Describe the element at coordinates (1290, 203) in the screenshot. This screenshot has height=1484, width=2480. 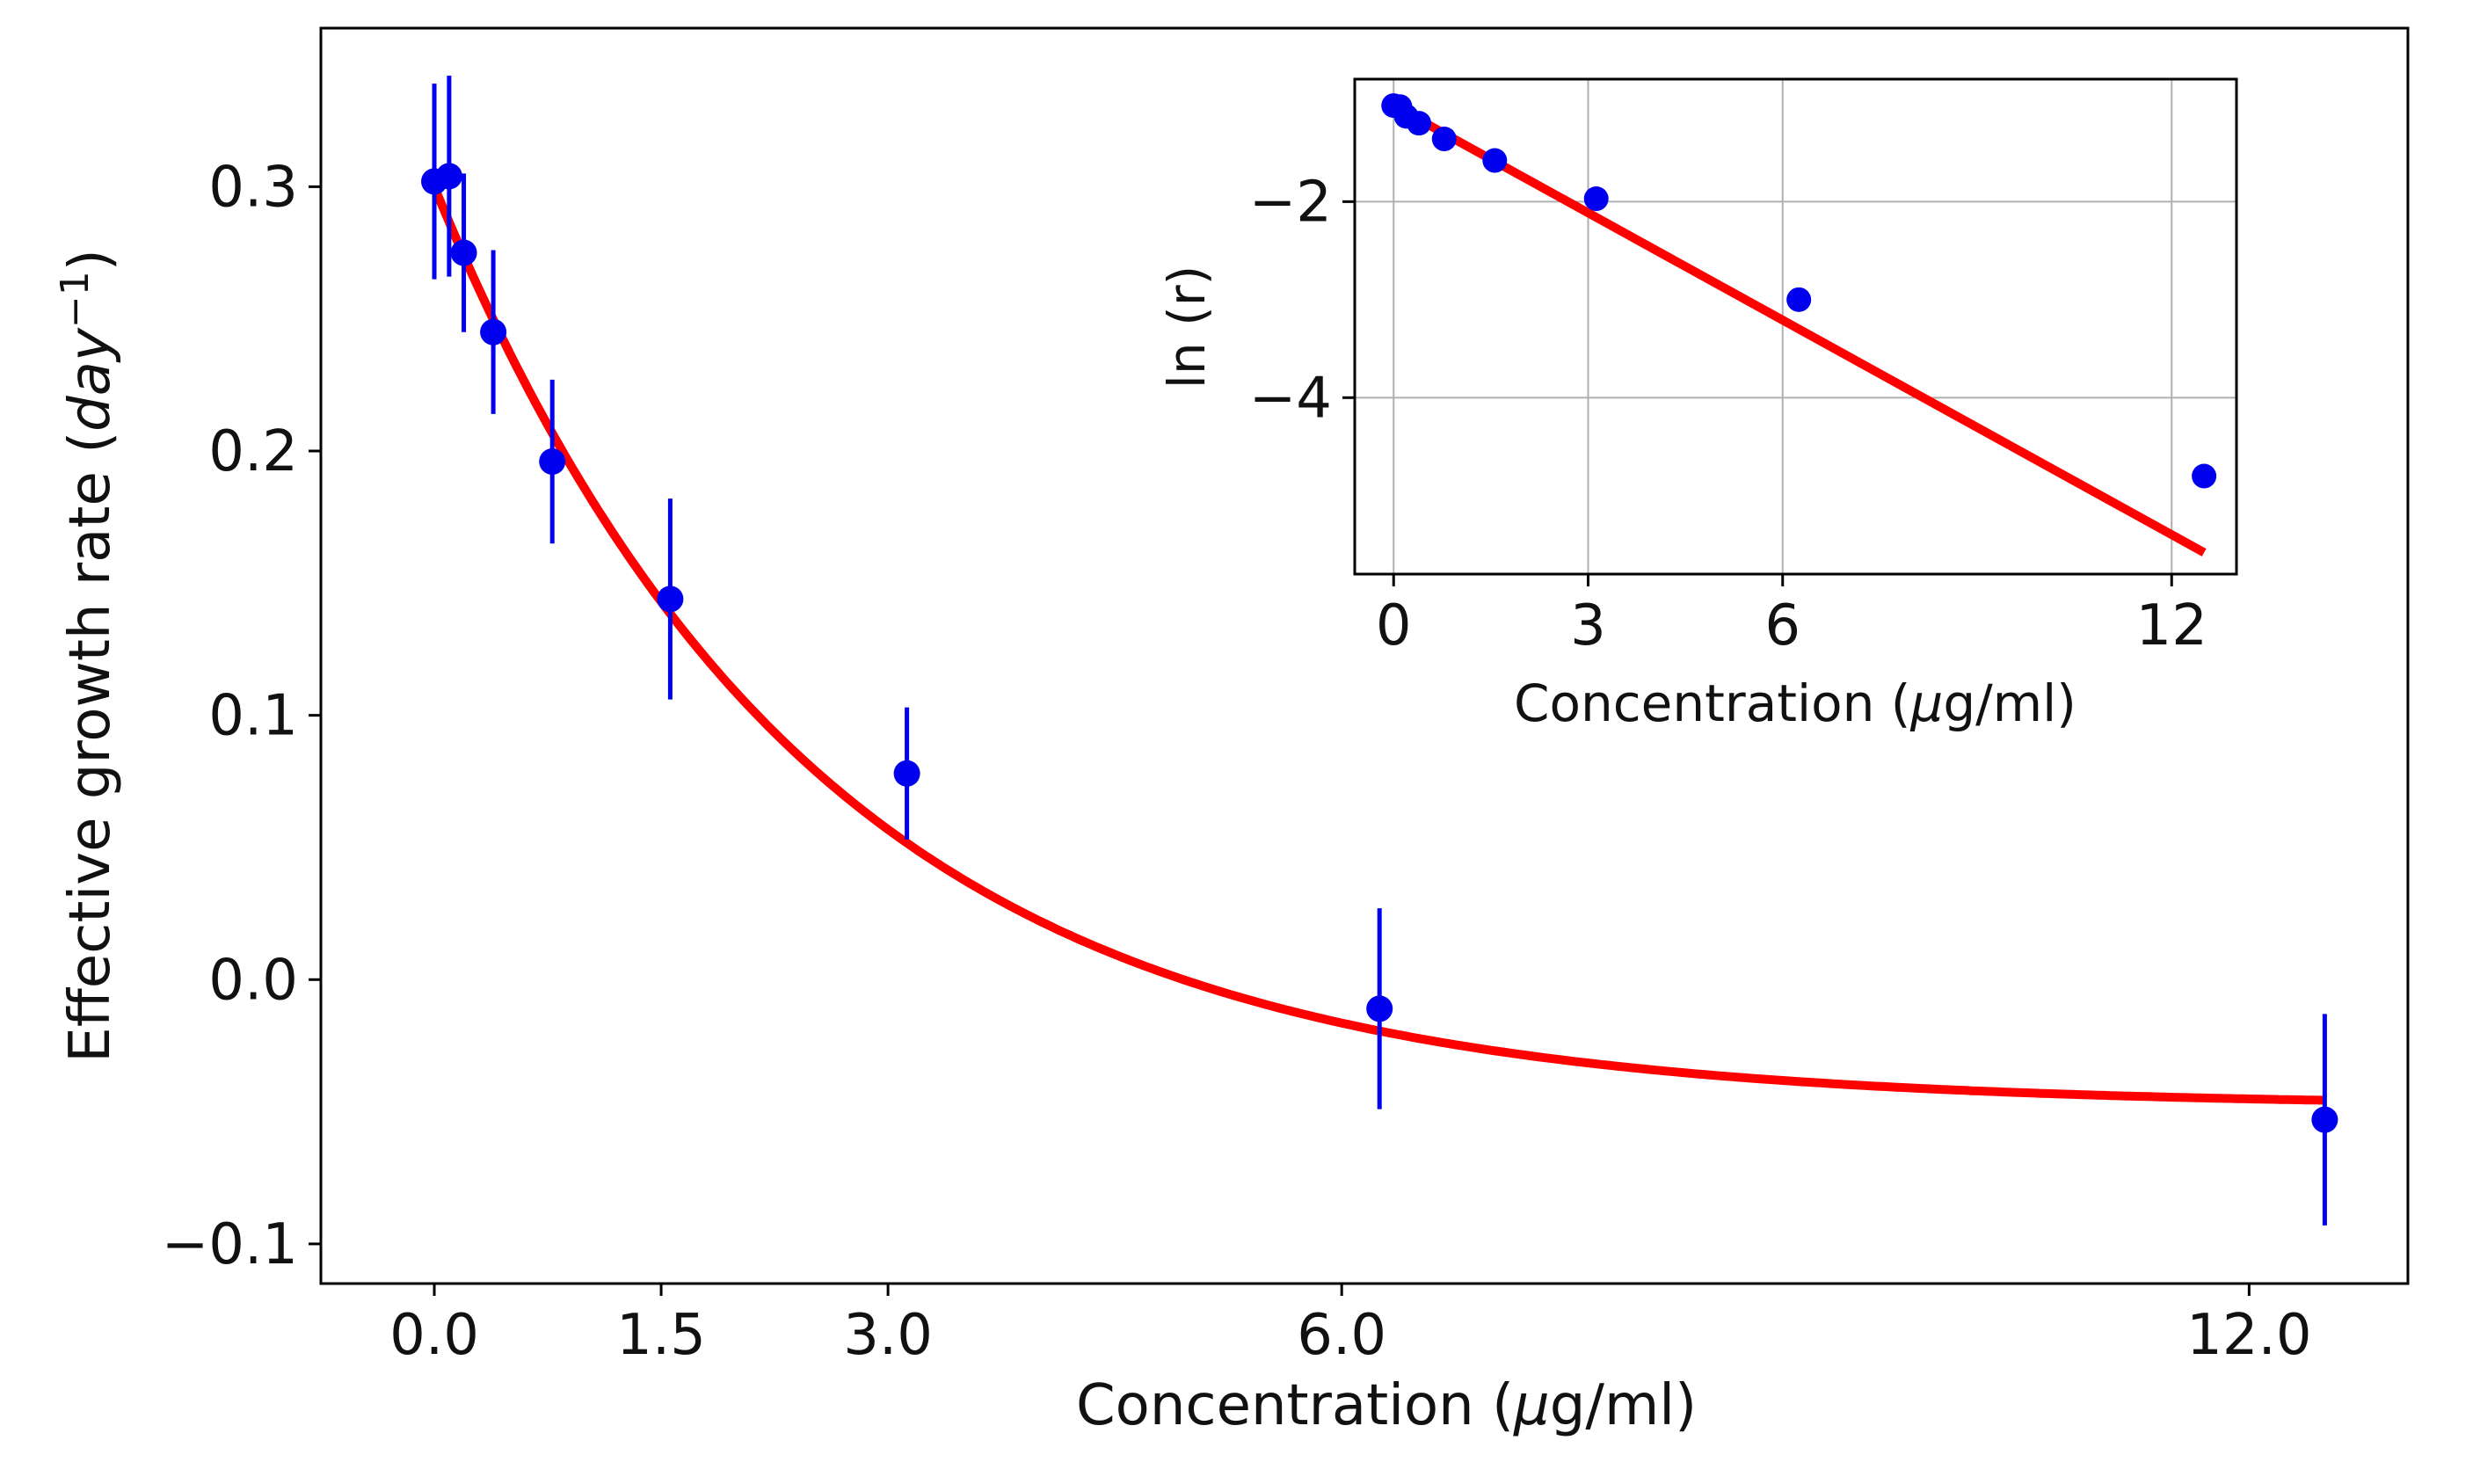
I see `inset-y-tick-label: −2` at that location.